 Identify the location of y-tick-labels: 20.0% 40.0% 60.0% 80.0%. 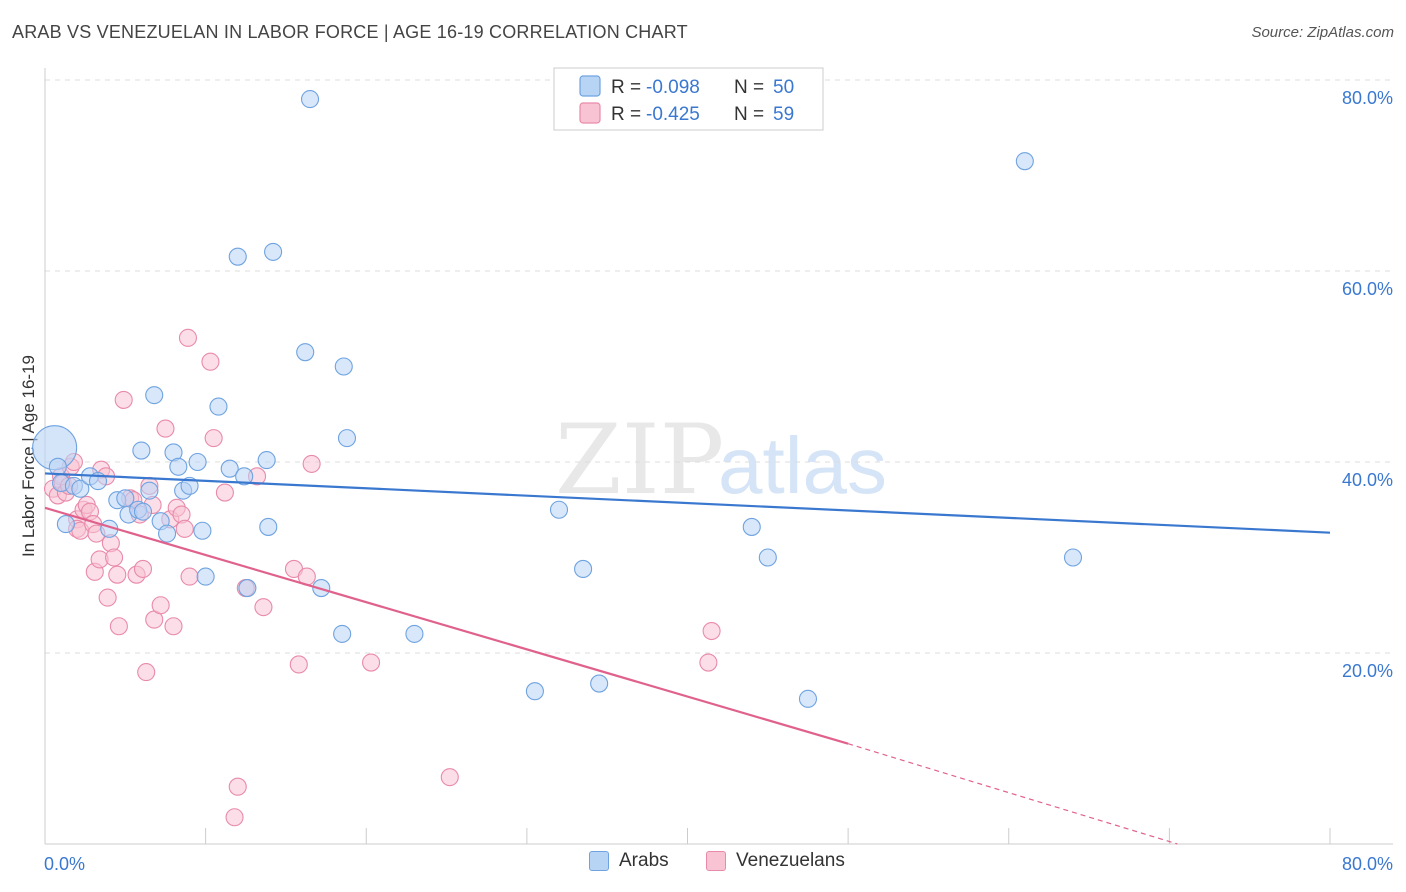
(1367, 384).